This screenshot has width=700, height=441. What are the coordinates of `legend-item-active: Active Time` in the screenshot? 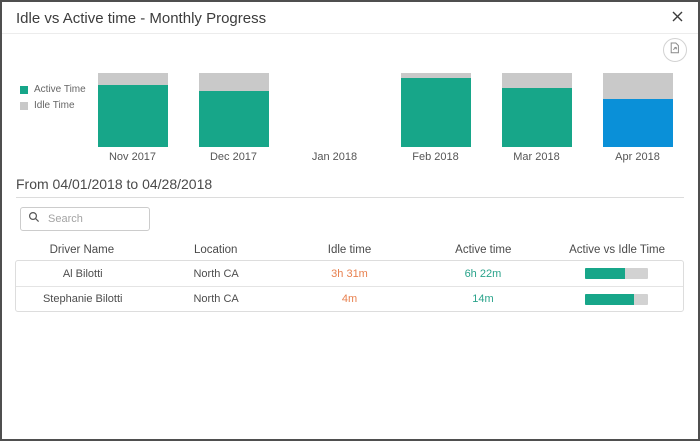 It's located at (53, 89).